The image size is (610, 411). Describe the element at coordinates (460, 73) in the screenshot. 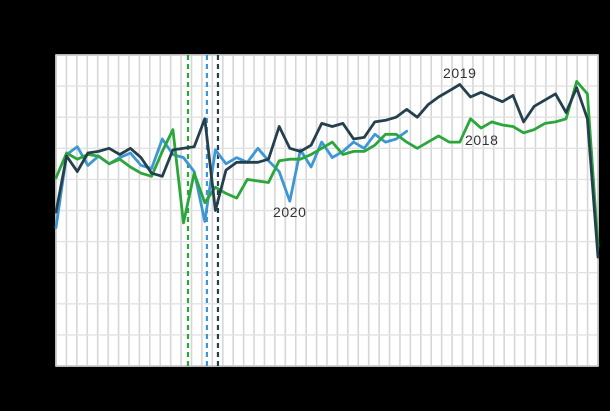

I see `series-label-2019: 2019` at that location.